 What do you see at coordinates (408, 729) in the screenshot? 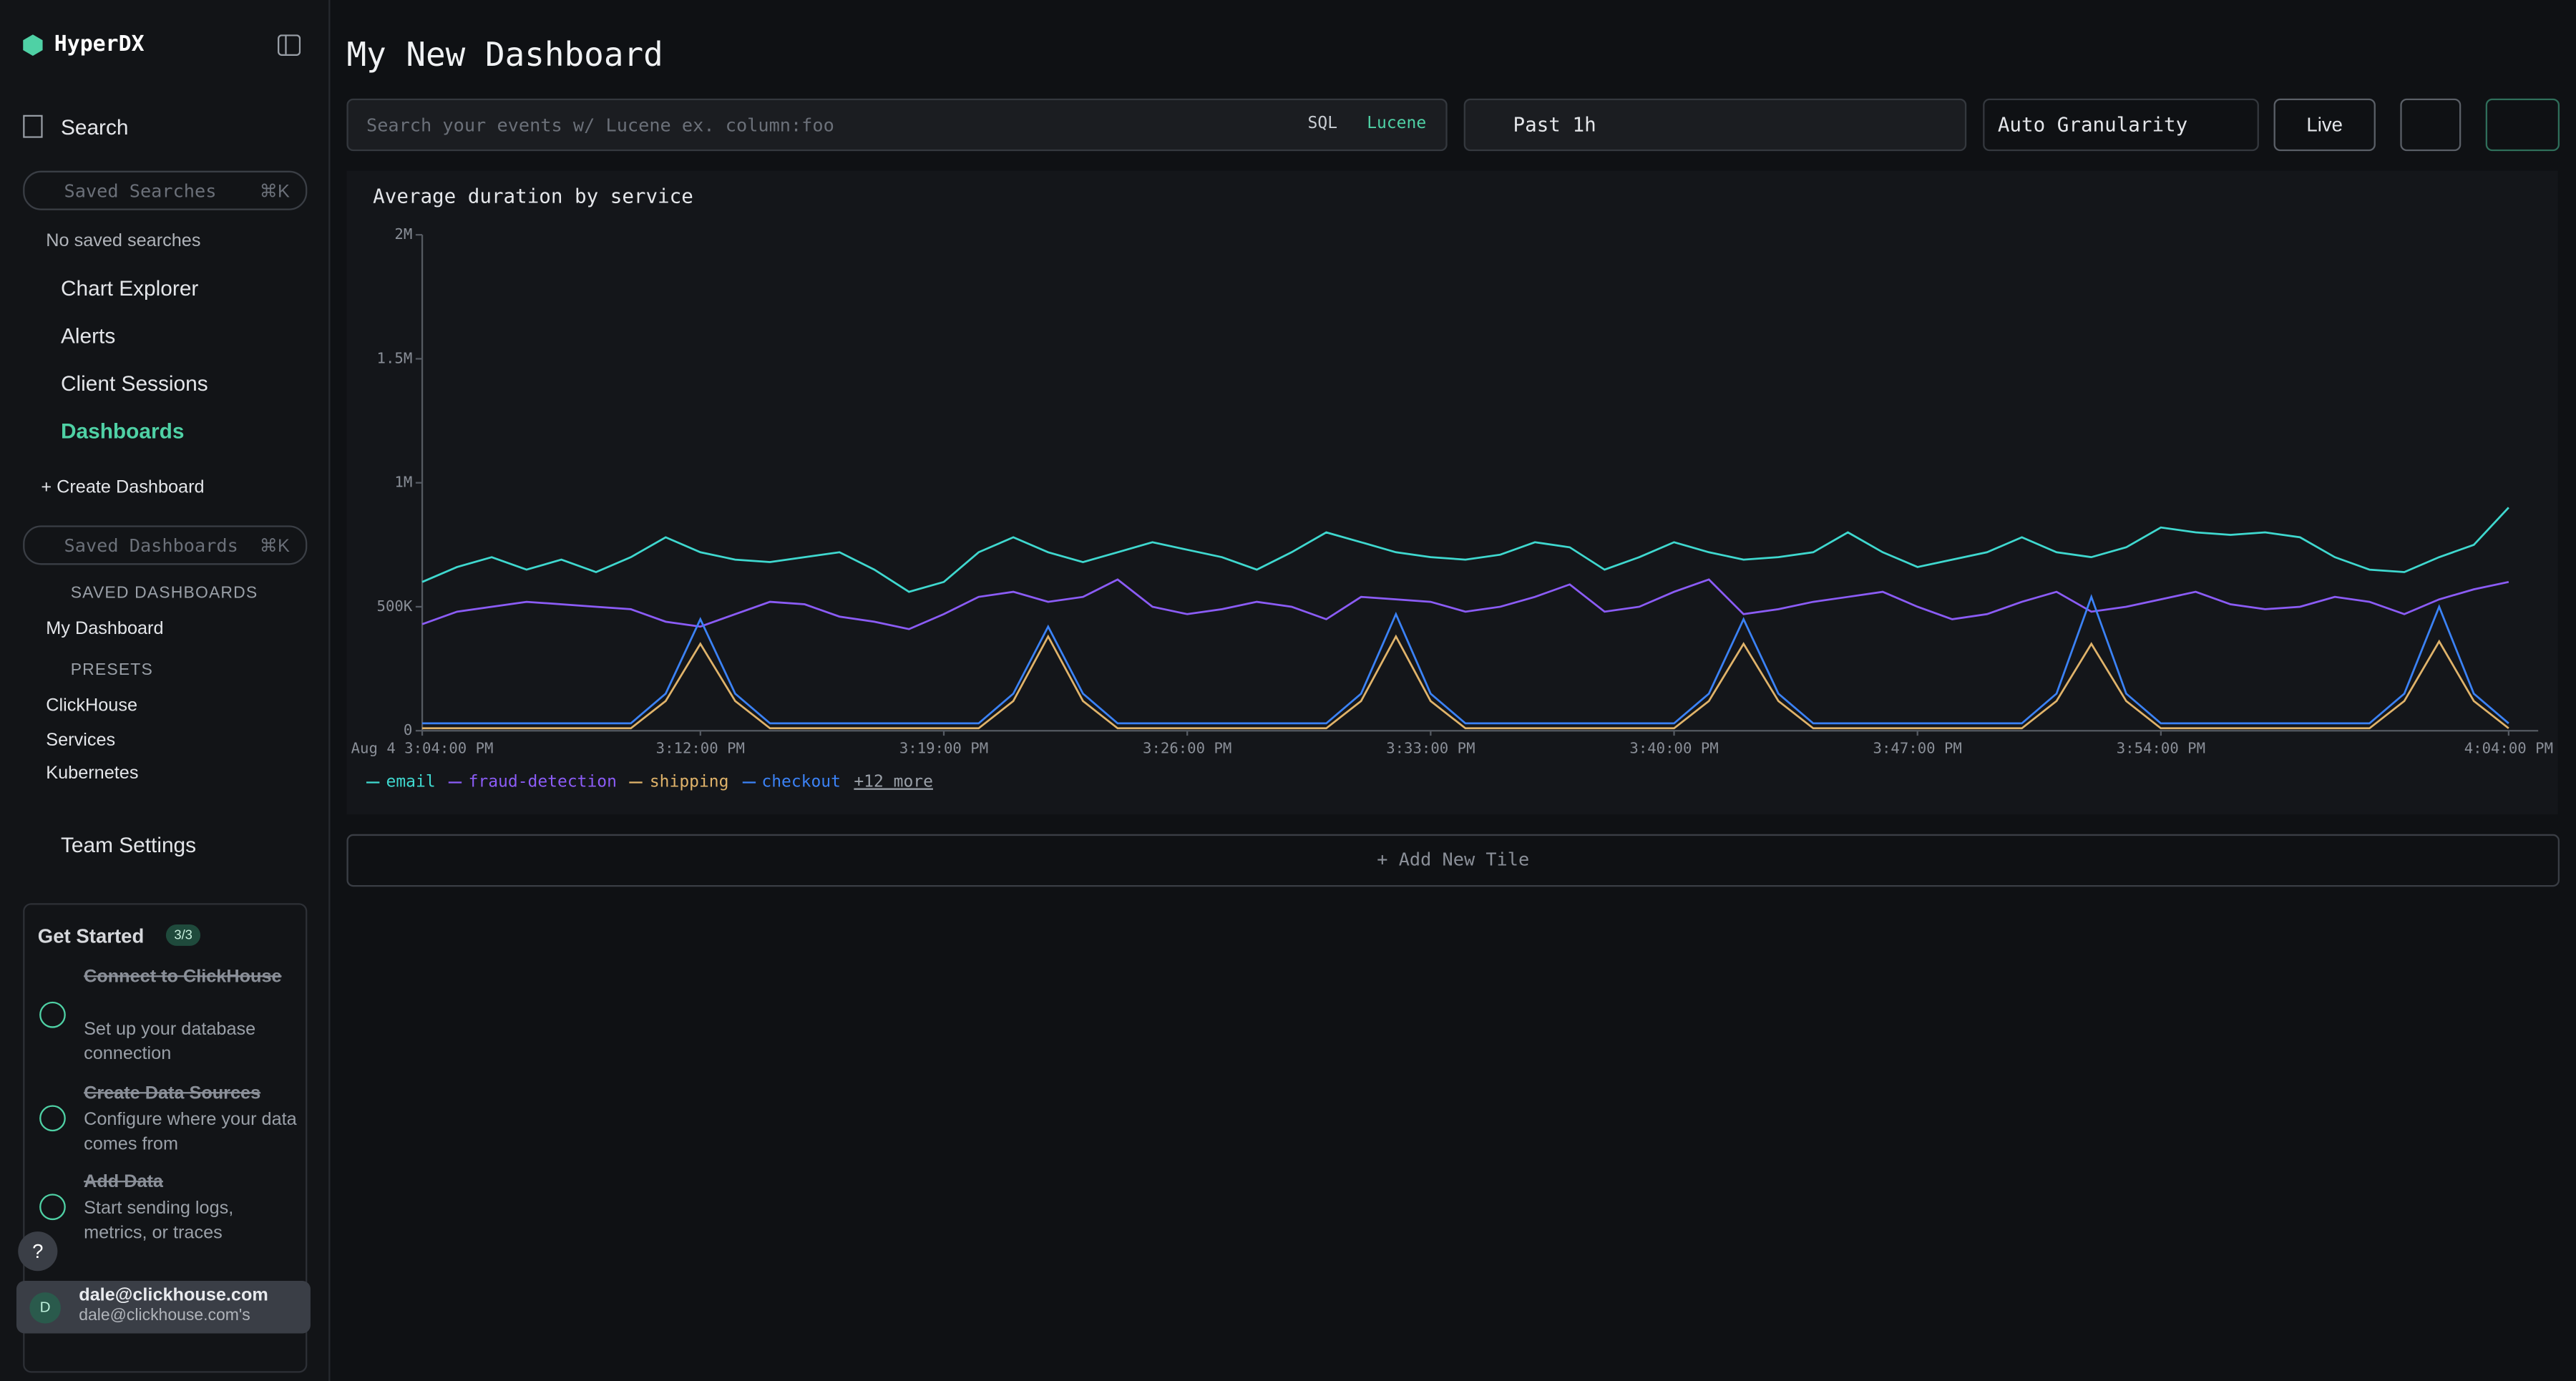
I see `y-tick-label: 0` at bounding box center [408, 729].